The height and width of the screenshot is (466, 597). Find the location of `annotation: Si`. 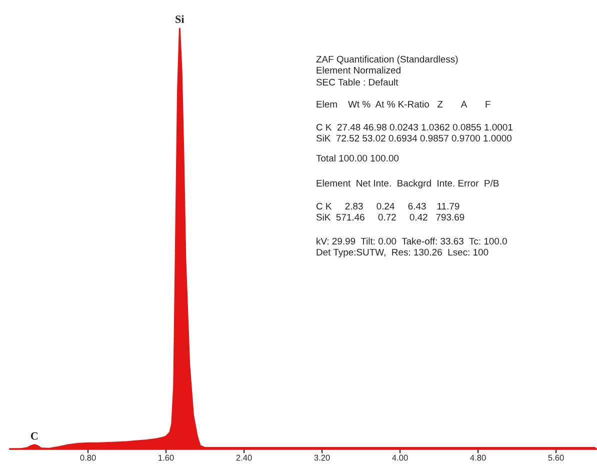

annotation: Si is located at coordinates (180, 19).